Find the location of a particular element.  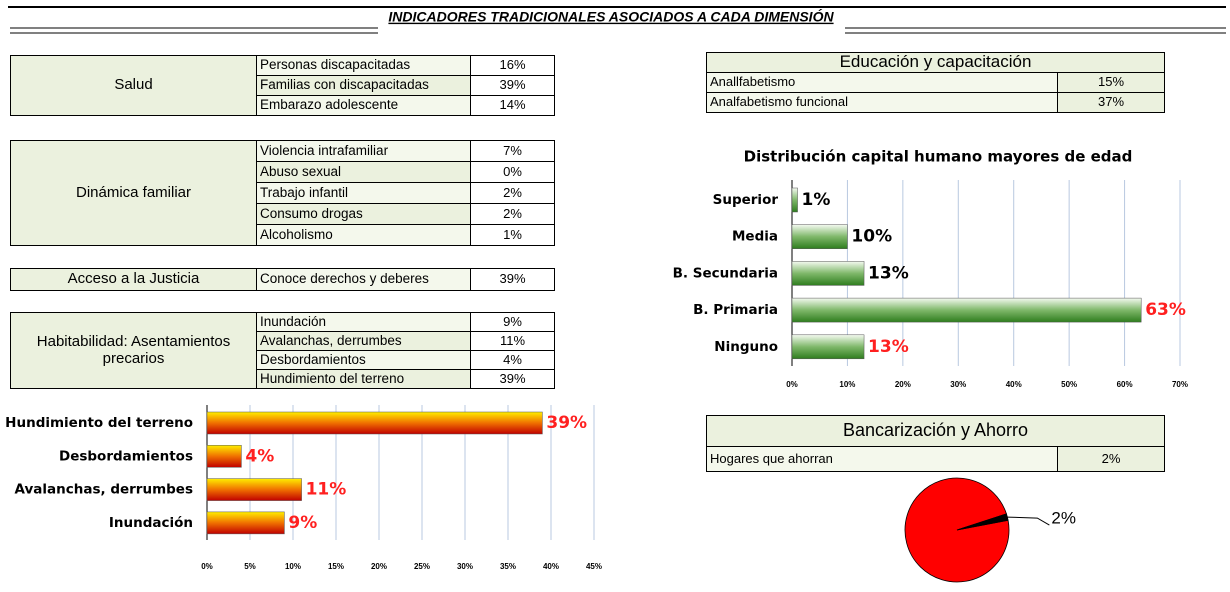

value-label: 4% is located at coordinates (259, 456).